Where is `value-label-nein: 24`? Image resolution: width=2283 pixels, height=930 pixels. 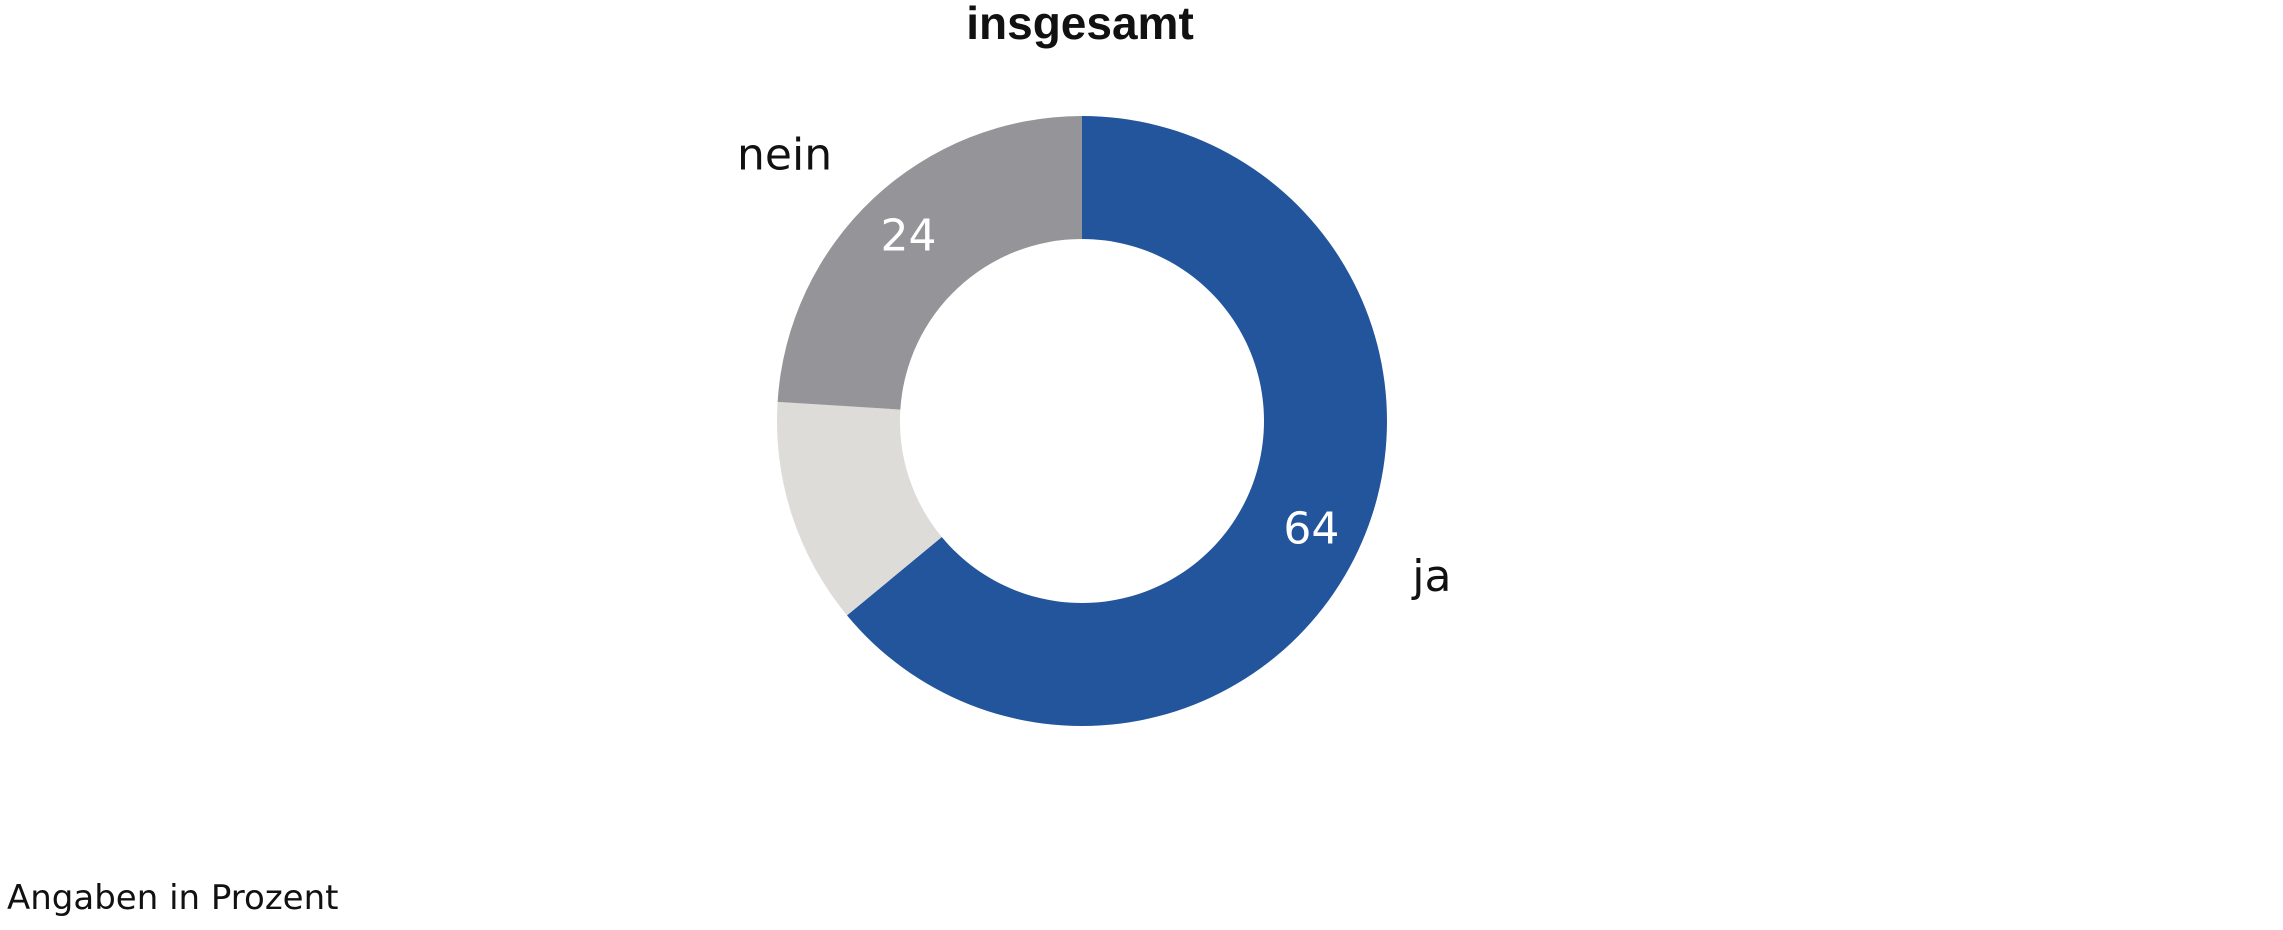
value-label-nein: 24 is located at coordinates (908, 236).